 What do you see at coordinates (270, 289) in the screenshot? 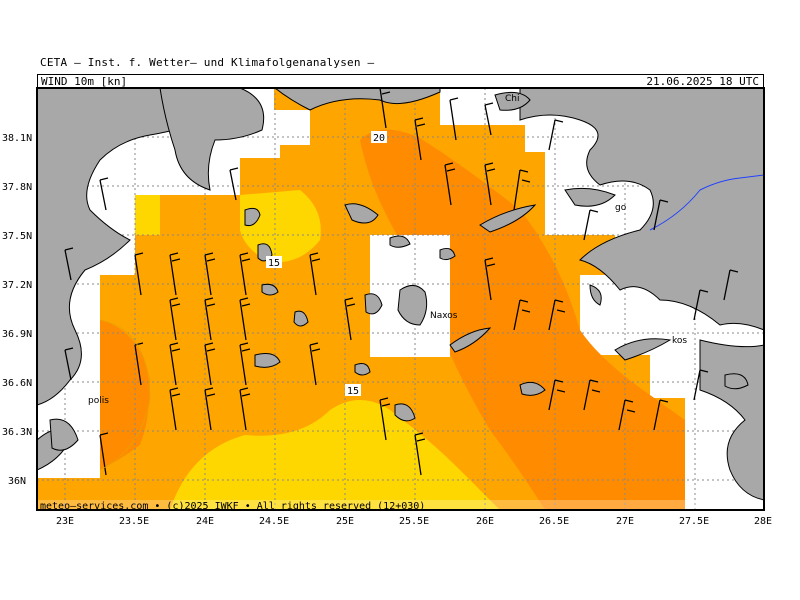
I see `land-serifos` at bounding box center [270, 289].